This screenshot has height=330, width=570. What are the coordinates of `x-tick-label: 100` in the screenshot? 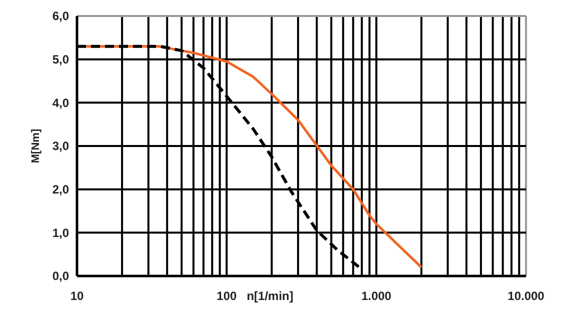 It's located at (226, 296).